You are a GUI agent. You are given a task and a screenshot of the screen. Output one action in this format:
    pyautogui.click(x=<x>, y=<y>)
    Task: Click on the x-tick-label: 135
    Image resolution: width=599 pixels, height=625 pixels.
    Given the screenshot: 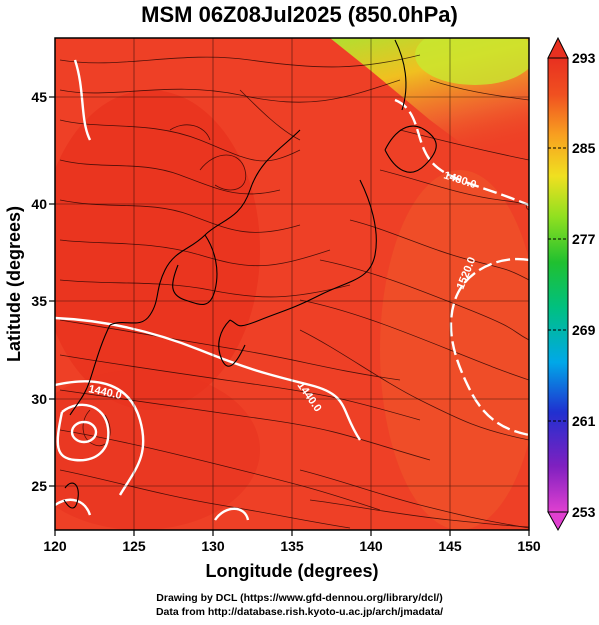 What is the action you would take?
    pyautogui.click(x=292, y=546)
    